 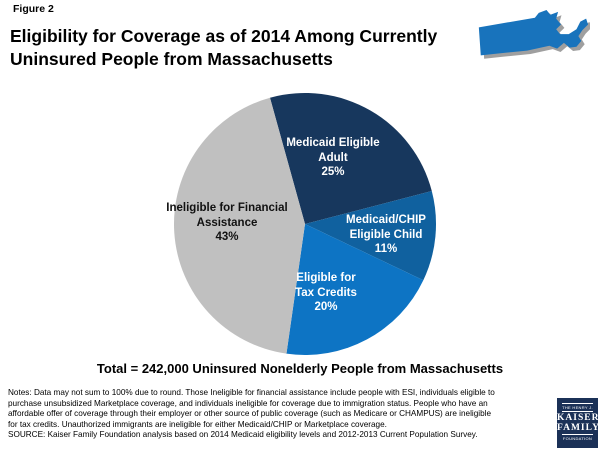 I want to click on slice-label-line: Medicaid/CHIP, so click(x=386, y=220).